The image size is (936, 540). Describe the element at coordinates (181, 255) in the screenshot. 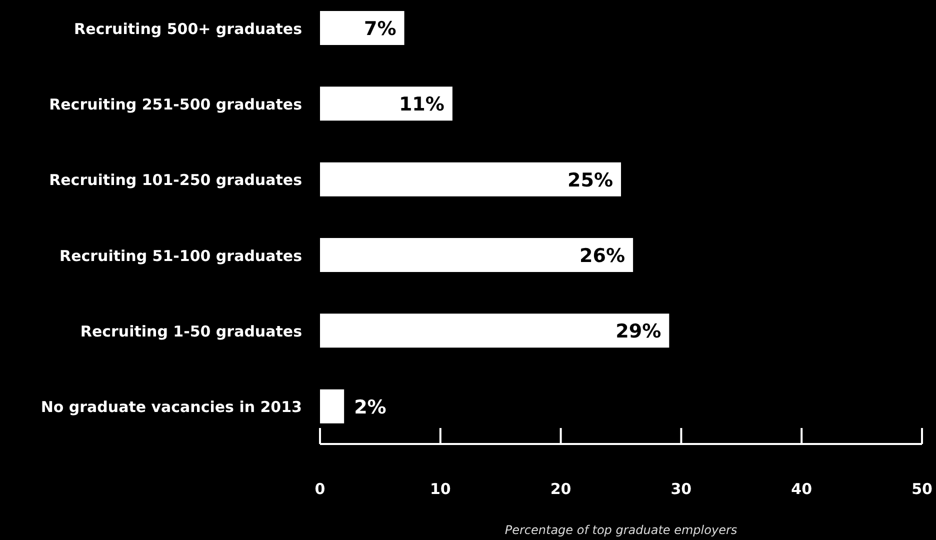

I see `y-tick-label: Recruiting 51-100 graduates` at that location.